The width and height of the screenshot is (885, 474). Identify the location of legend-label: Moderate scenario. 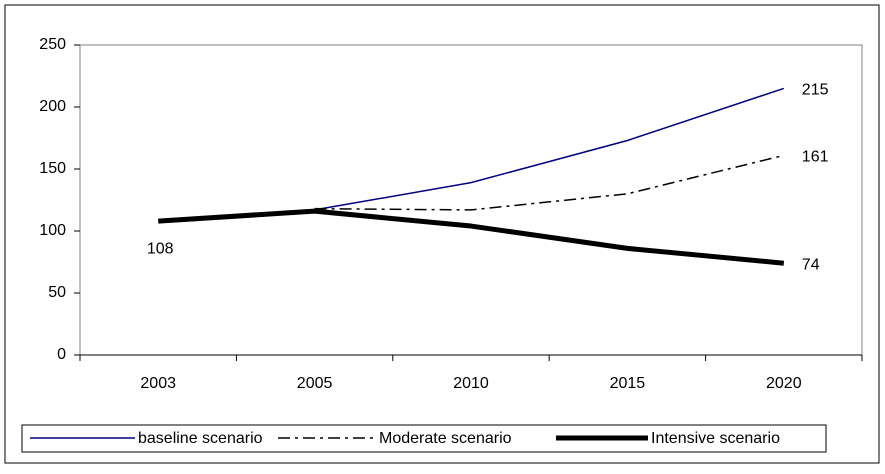
(445, 438).